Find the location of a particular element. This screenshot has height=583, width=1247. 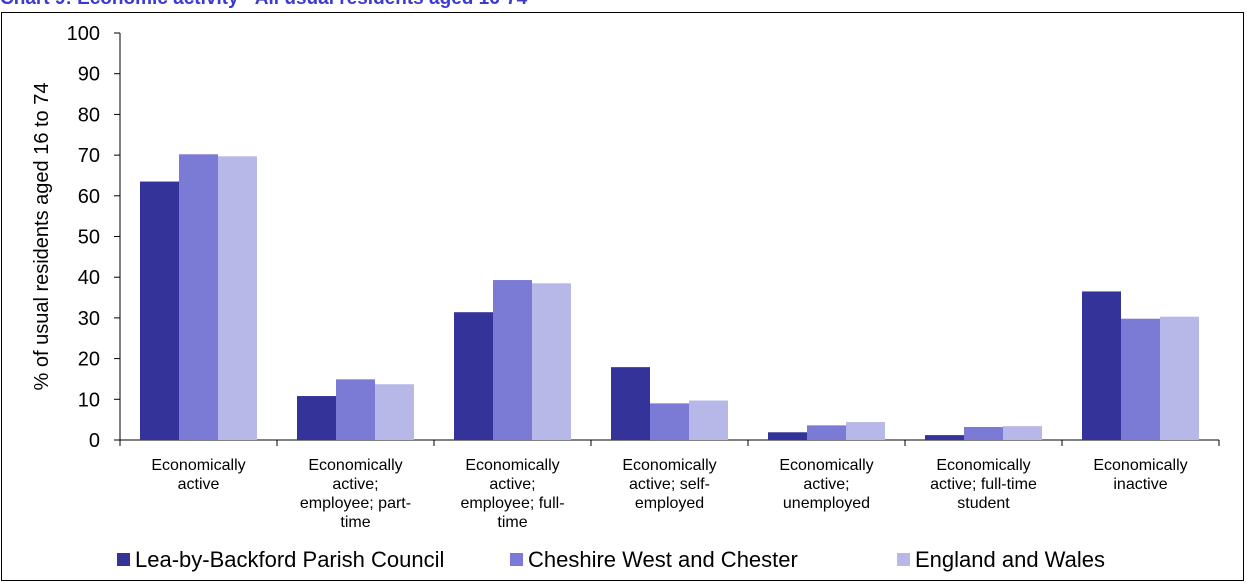

x-category-label-line: inactive is located at coordinates (1140, 484).